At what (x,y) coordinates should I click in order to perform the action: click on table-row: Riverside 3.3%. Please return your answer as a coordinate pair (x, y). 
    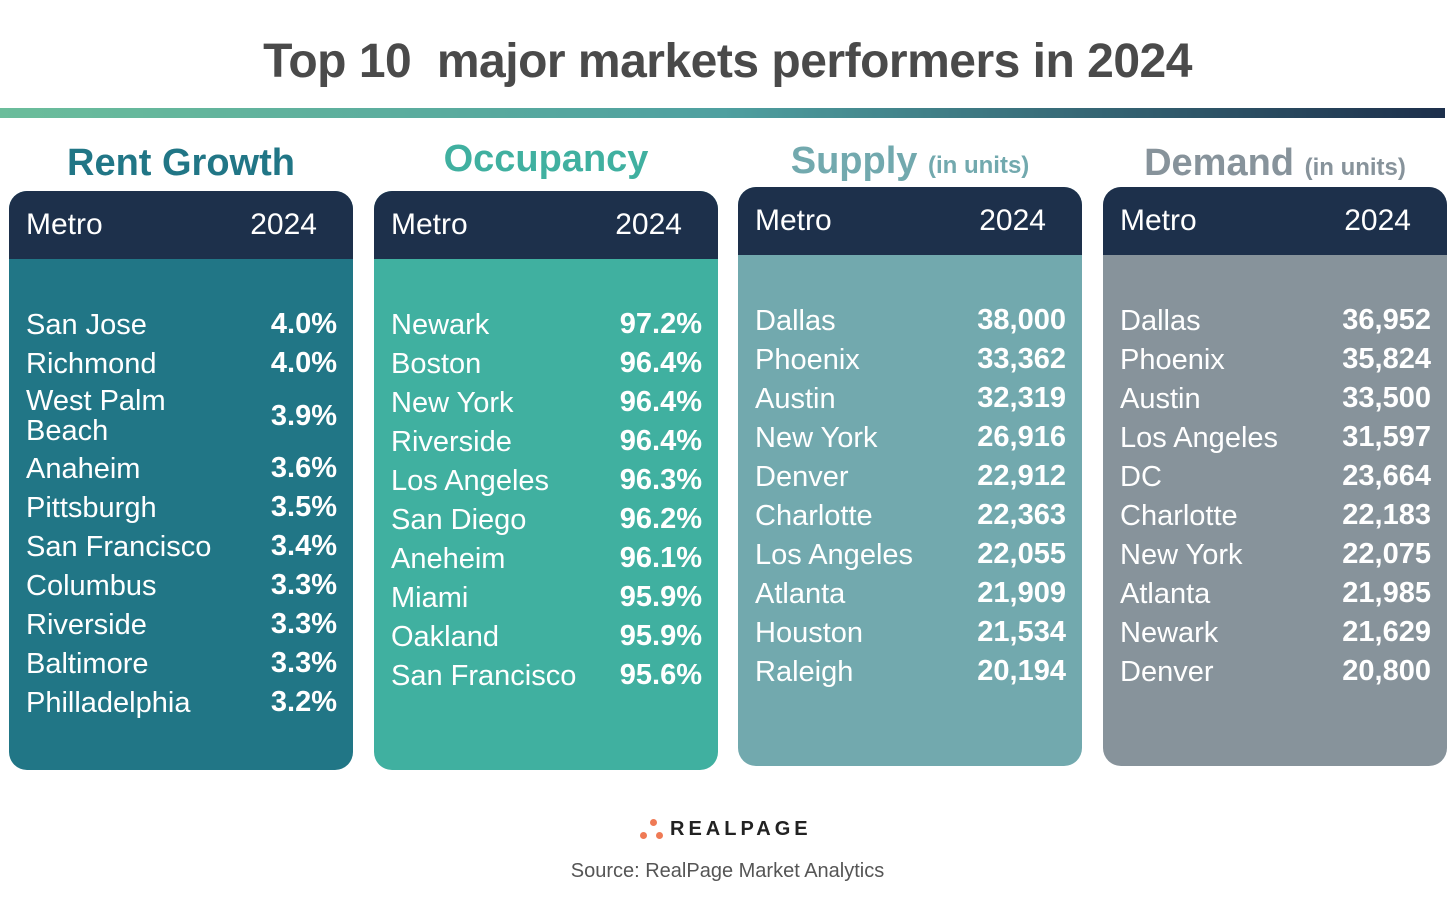
    Looking at the image, I should click on (181, 624).